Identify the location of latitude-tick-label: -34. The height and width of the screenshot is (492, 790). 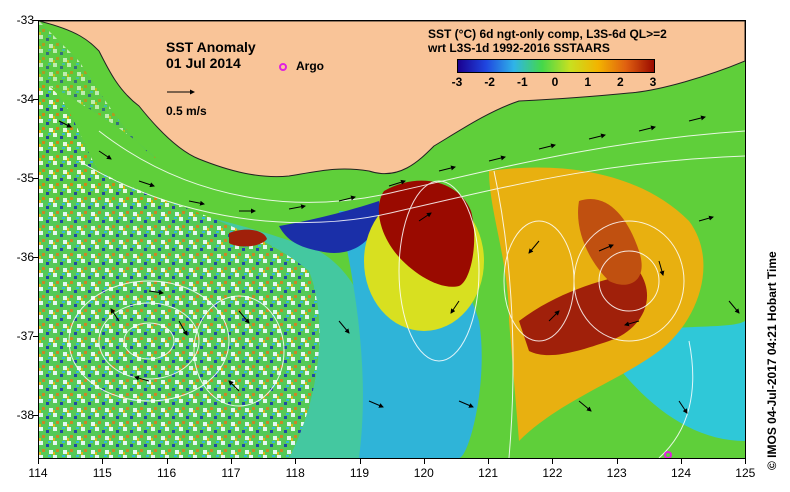
(25, 99).